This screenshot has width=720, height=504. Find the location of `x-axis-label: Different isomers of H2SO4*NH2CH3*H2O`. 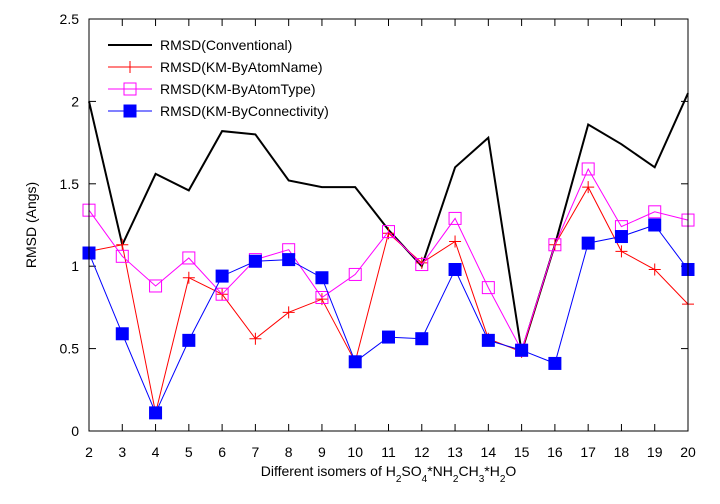

x-axis-label: Different isomers of H2SO4*NH2CH3*H2O is located at coordinates (389, 474).